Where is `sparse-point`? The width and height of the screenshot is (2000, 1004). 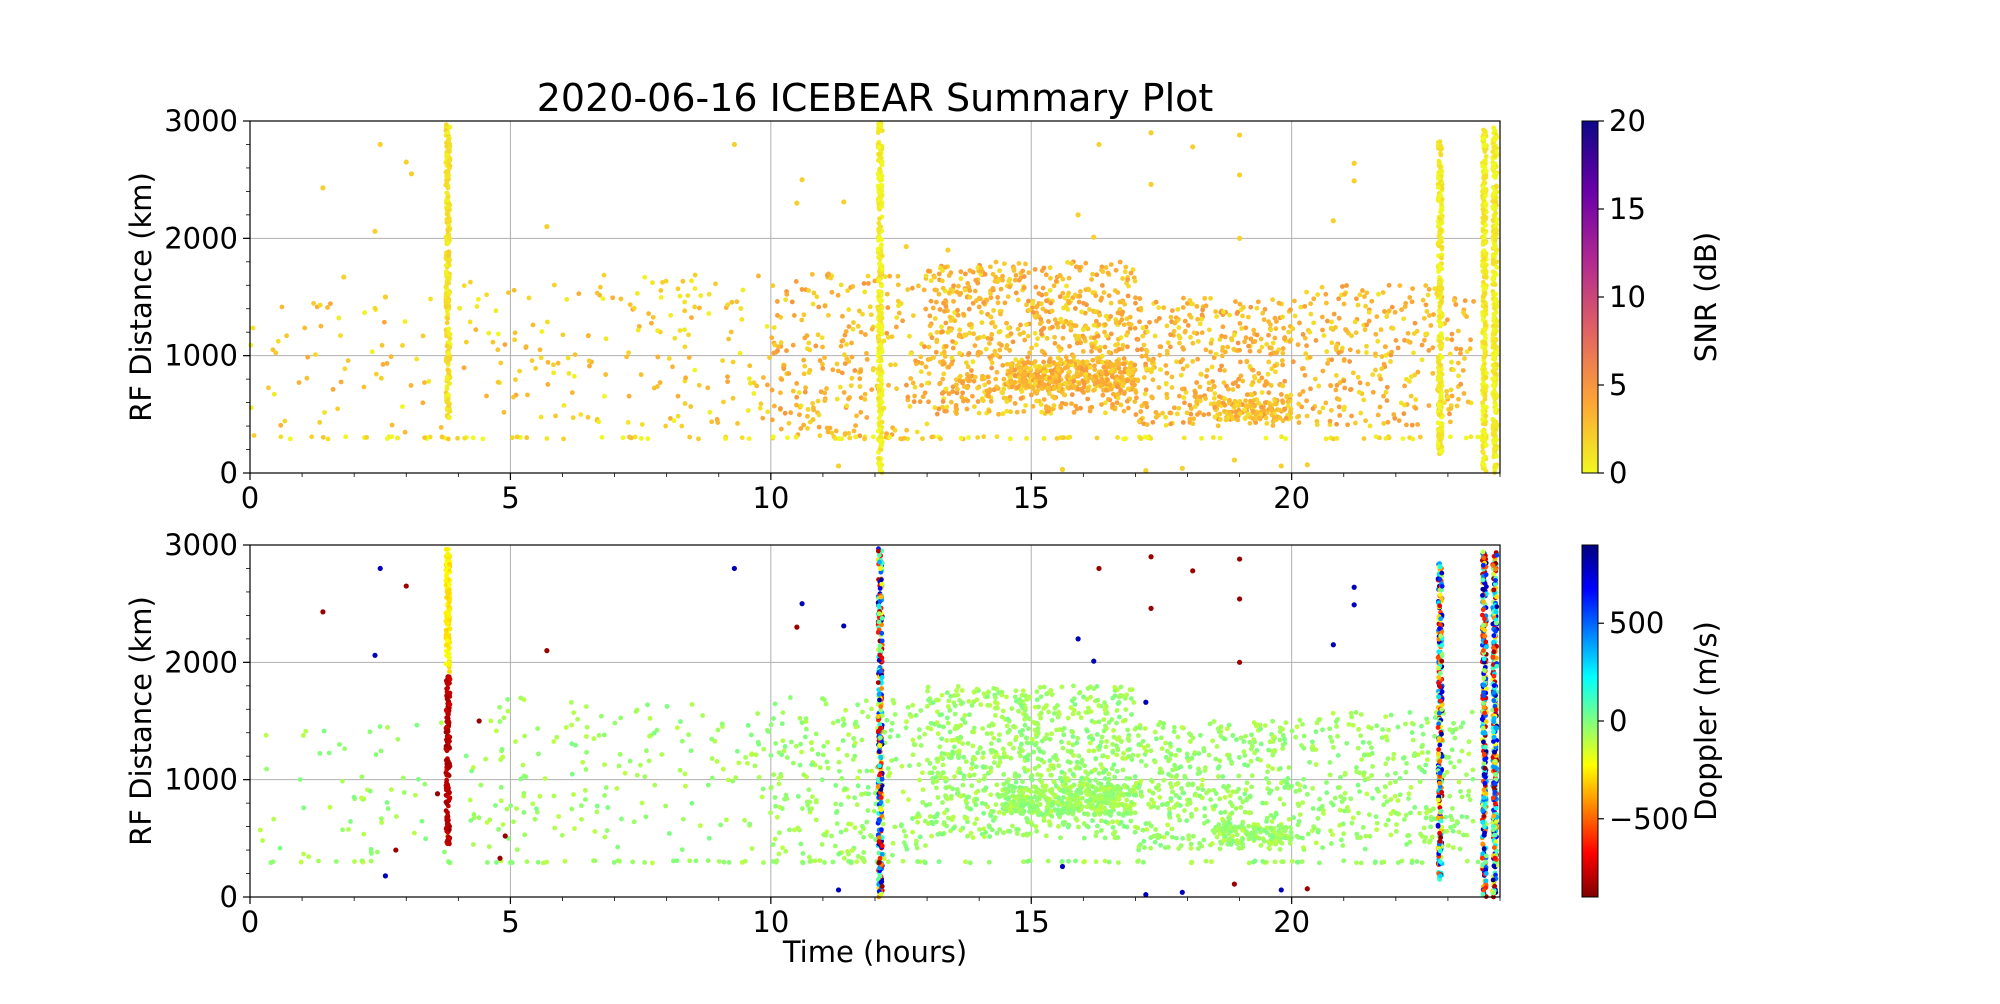
sparse-point is located at coordinates (1354, 163).